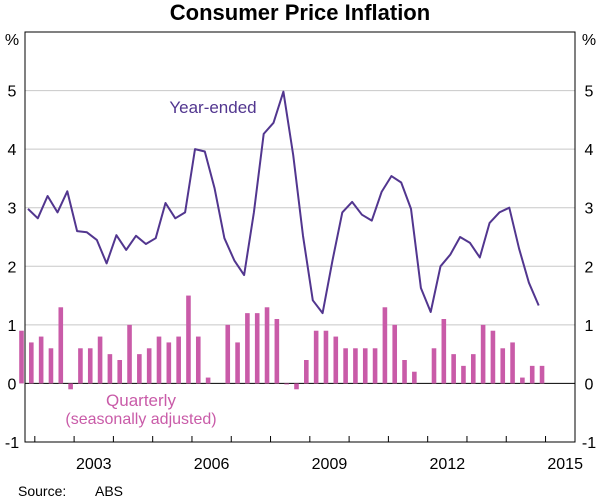 This screenshot has height=504, width=600. Describe the element at coordinates (589, 326) in the screenshot. I see `y-tick-label-right: 1` at that location.